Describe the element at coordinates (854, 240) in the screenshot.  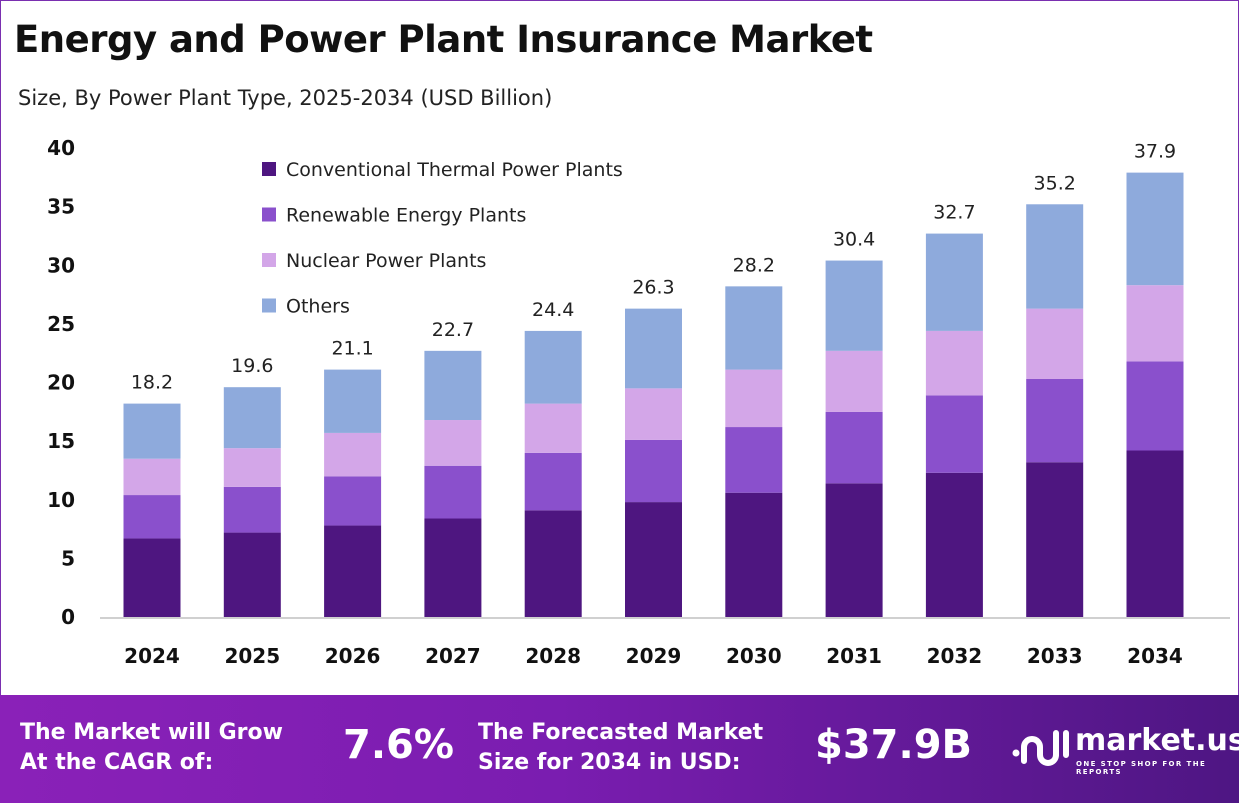
I see `bar-total-label: 30.4` at that location.